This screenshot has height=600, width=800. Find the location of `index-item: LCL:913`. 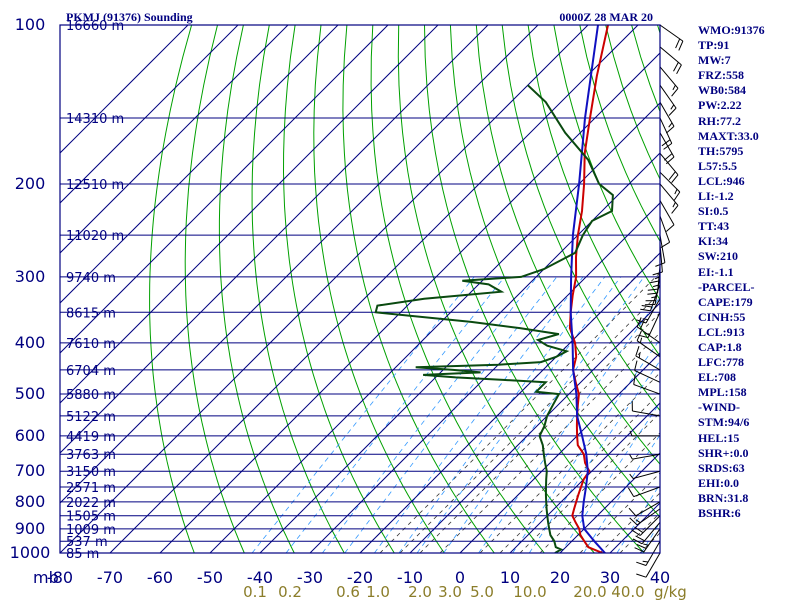

index-item: LCL:913 is located at coordinates (721, 331).